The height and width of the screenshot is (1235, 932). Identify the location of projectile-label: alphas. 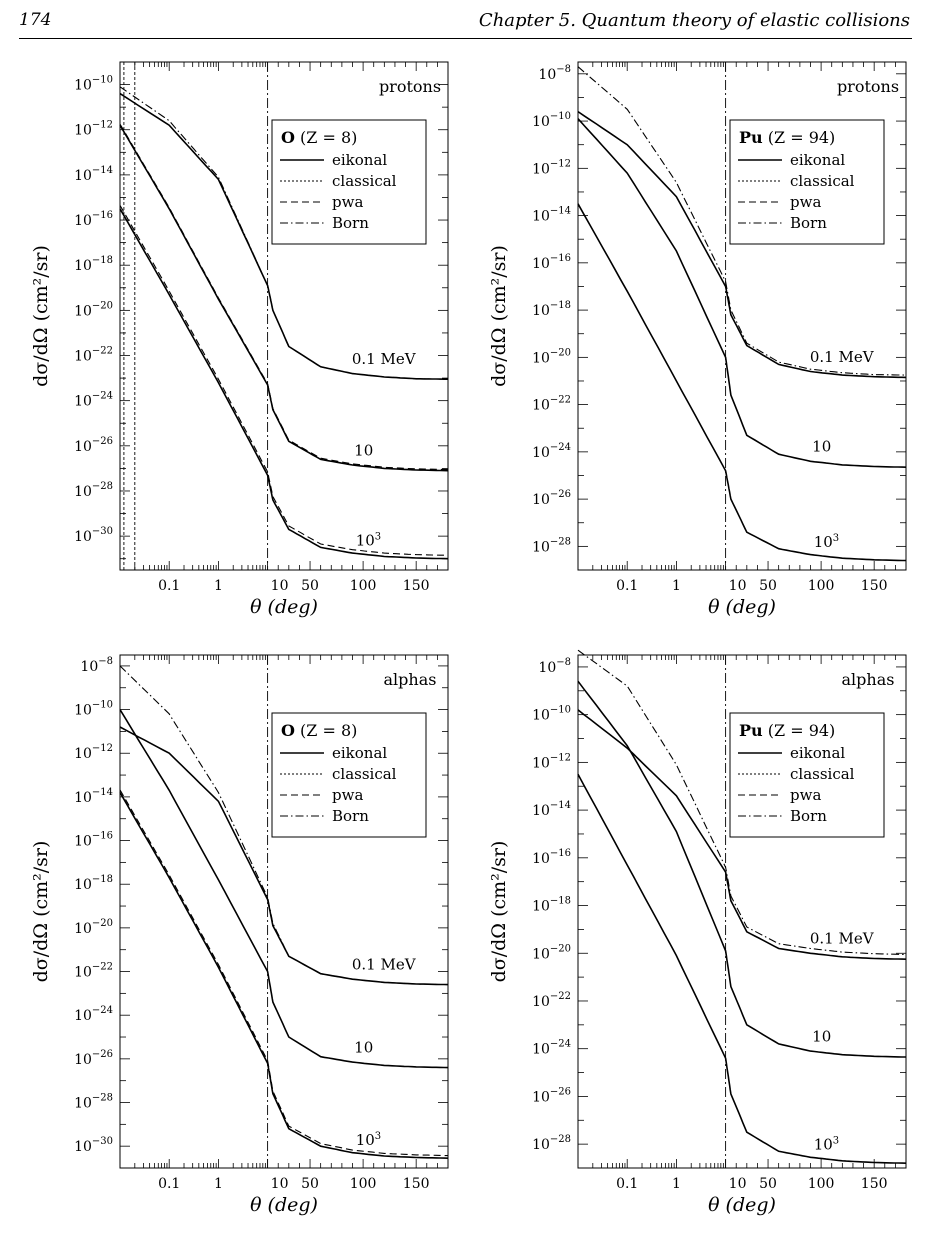
(868, 679).